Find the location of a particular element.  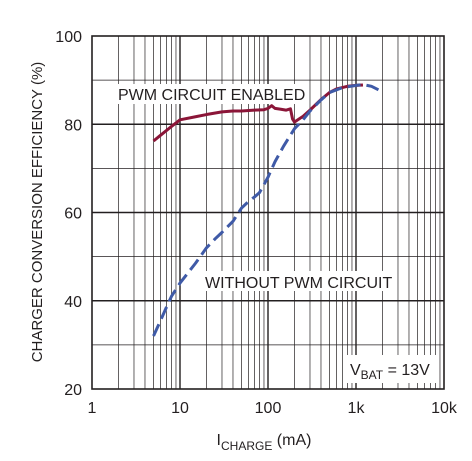

vbat-sub: BAT is located at coordinates (372, 375).